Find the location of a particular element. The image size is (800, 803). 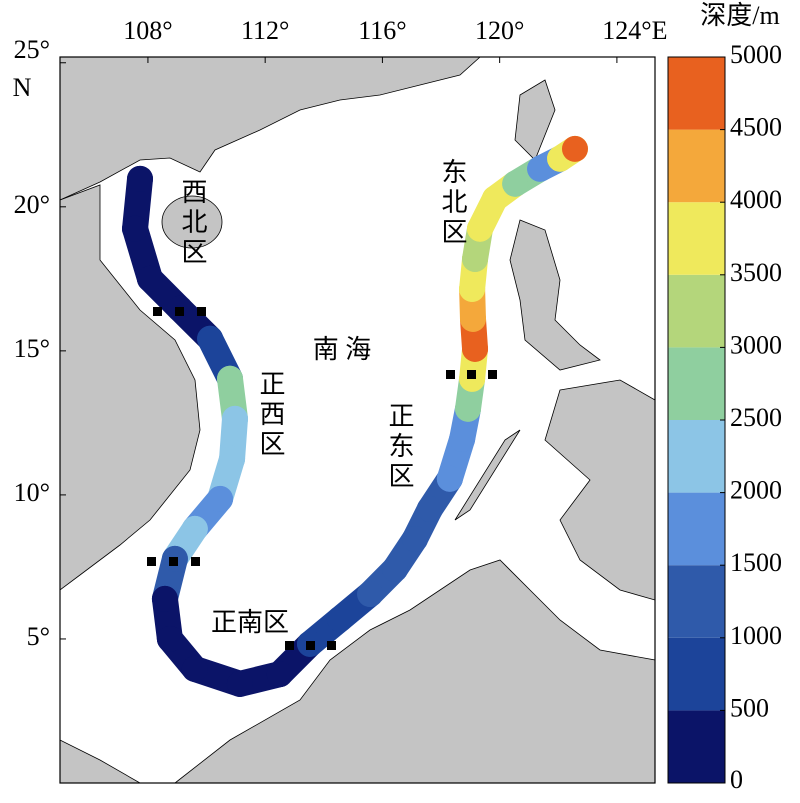

colorbar-tick-label: 4000 is located at coordinates (756, 199).